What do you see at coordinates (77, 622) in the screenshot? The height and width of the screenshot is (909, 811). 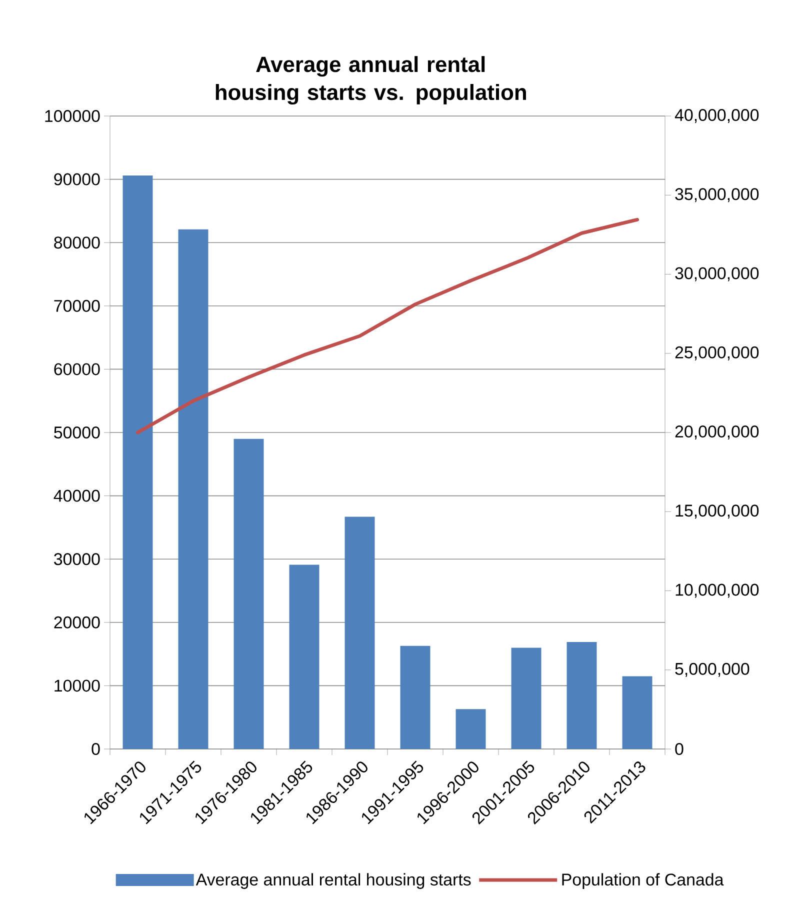 I see `y-tick-label: 20000` at bounding box center [77, 622].